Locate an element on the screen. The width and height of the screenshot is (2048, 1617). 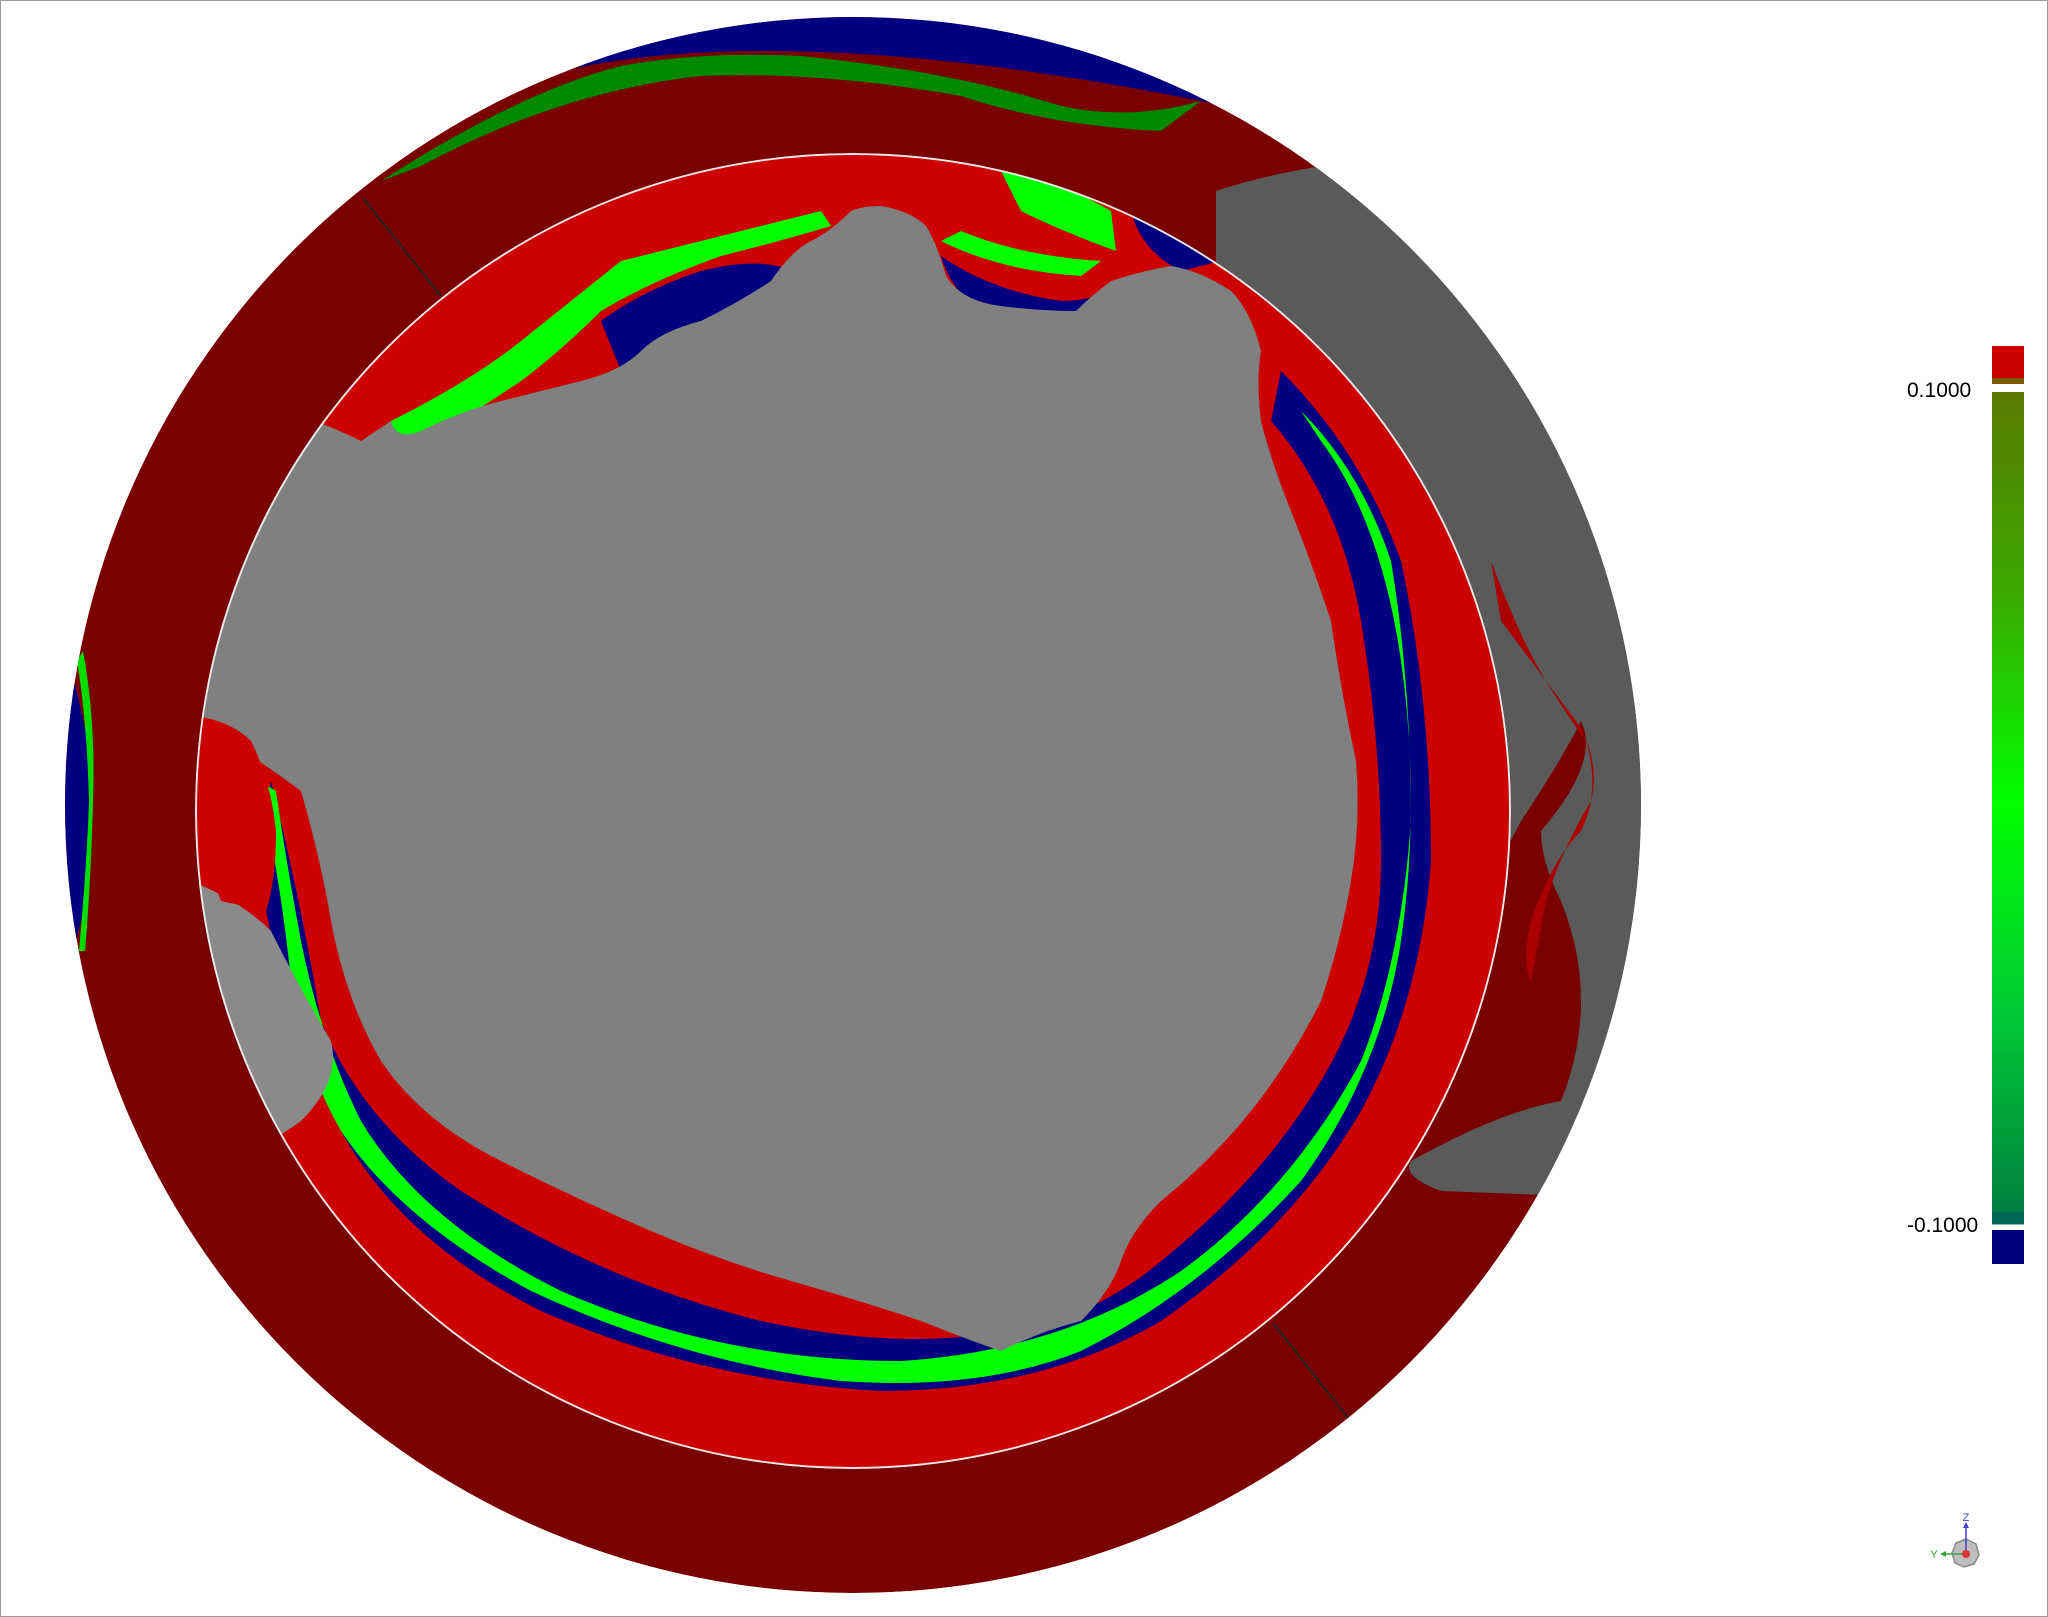
legend-max-label: 0.1000 is located at coordinates (1939, 390).